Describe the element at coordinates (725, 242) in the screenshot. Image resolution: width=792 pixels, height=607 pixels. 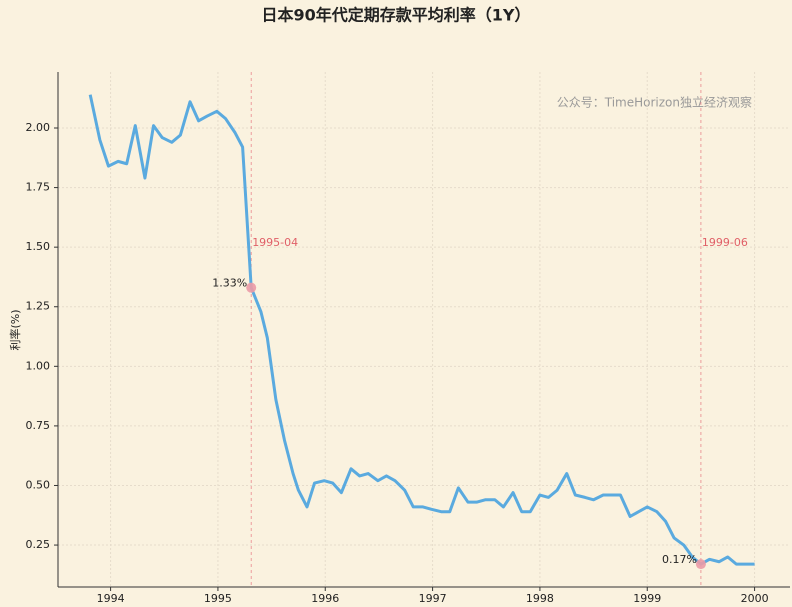
I see `reference-label: 1999-06` at that location.